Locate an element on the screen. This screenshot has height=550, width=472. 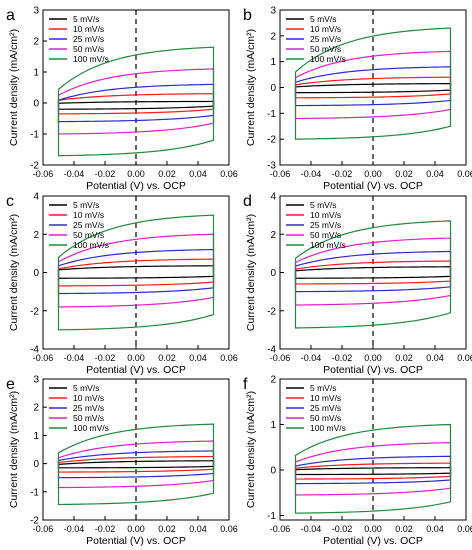
panel-label: e is located at coordinates (10, 384).